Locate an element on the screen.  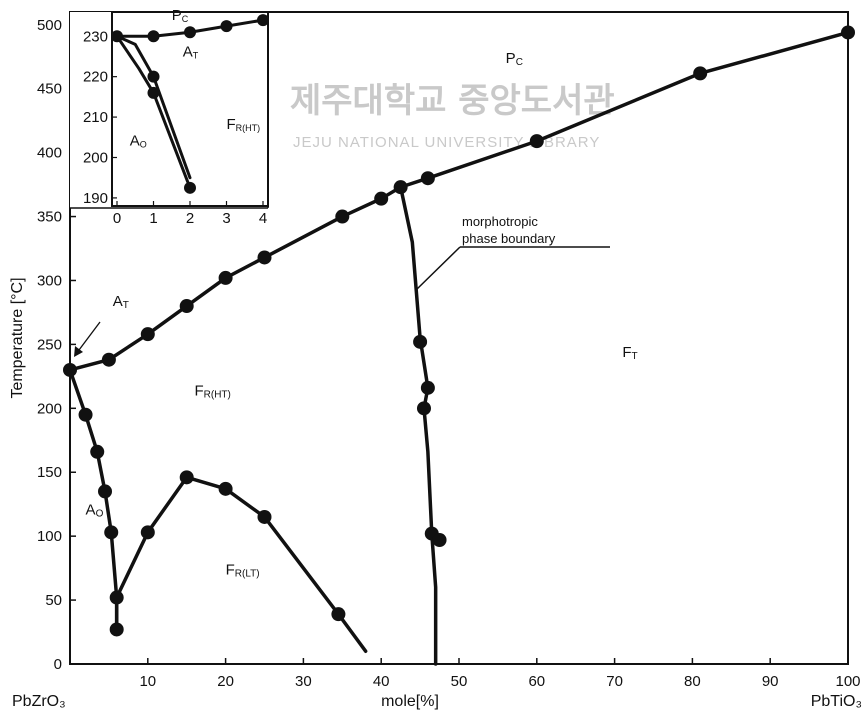
x-tick-label: 70 is located at coordinates (614, 681).